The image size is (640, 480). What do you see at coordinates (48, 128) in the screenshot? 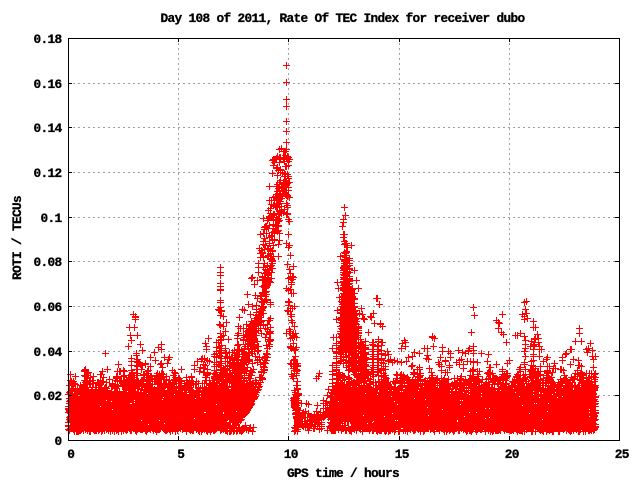
I see `svg-text: 0.14` at bounding box center [48, 128].